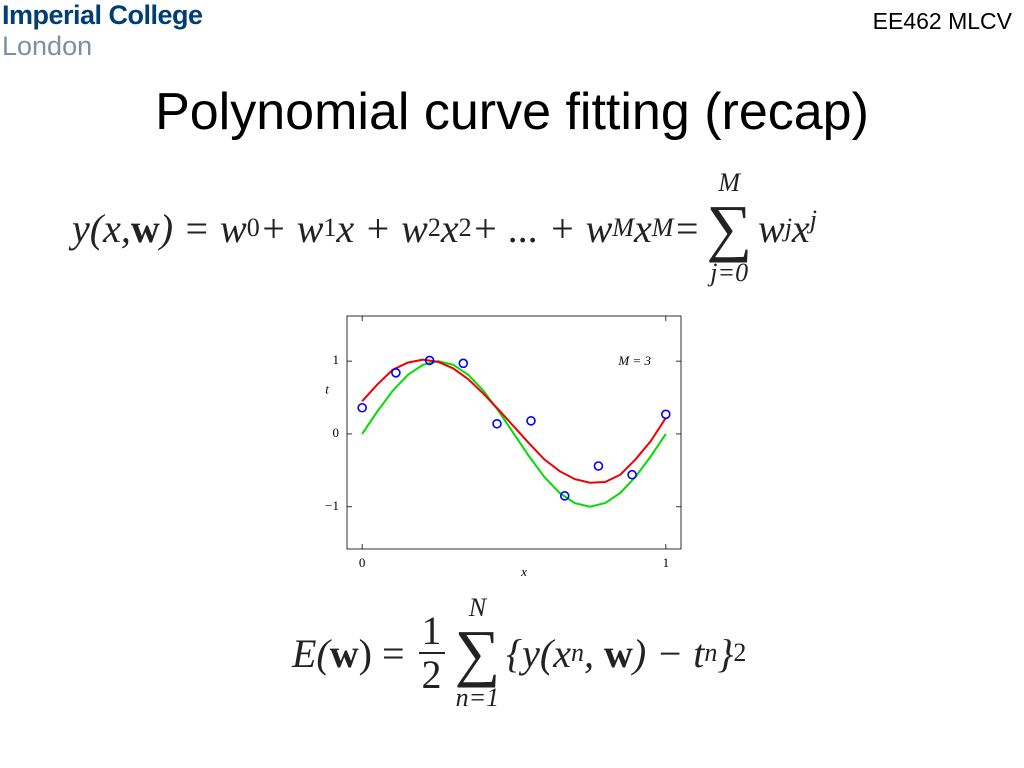  Describe the element at coordinates (687, 228) in the screenshot. I see `eq-text: =` at that location.